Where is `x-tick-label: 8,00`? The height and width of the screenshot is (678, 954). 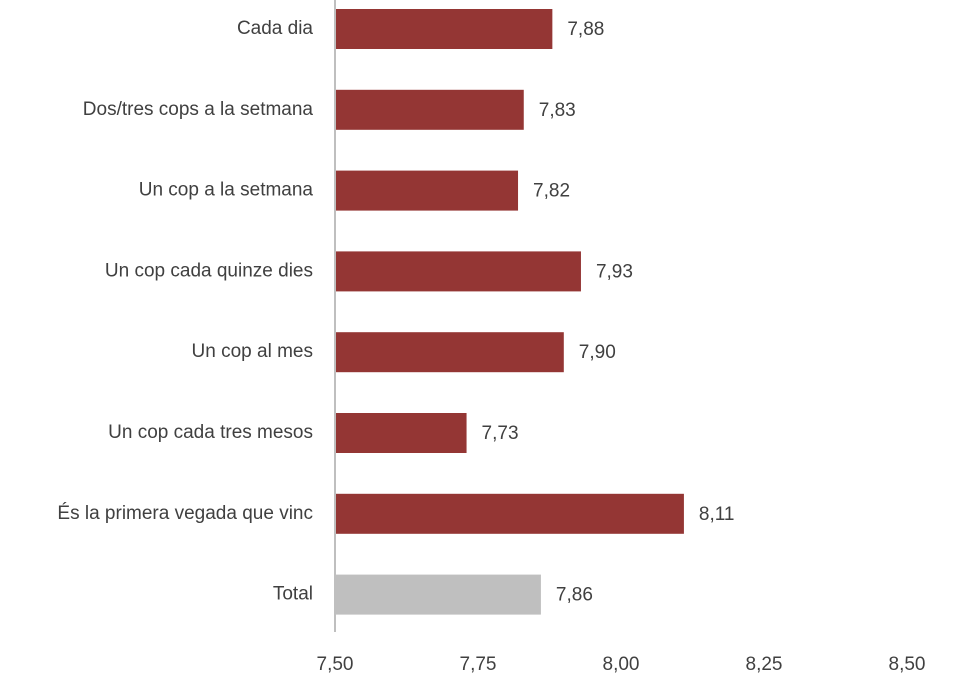
x-tick-label: 8,00 is located at coordinates (621, 664).